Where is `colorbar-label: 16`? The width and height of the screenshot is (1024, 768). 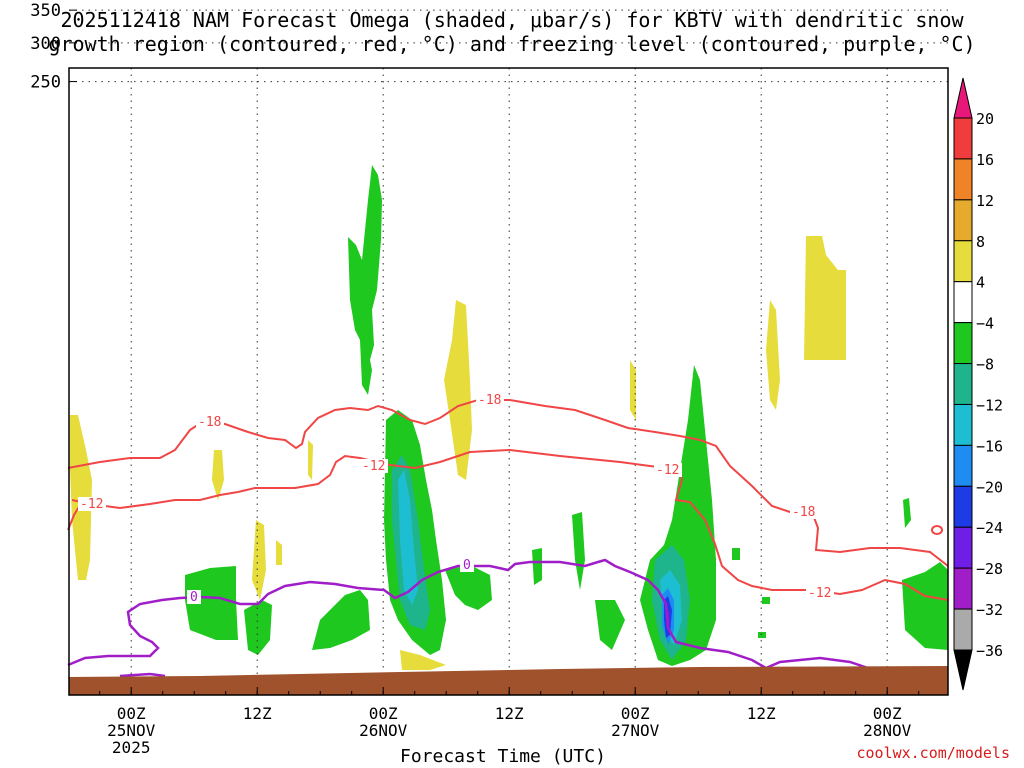
colorbar-label: 16 is located at coordinates (985, 160).